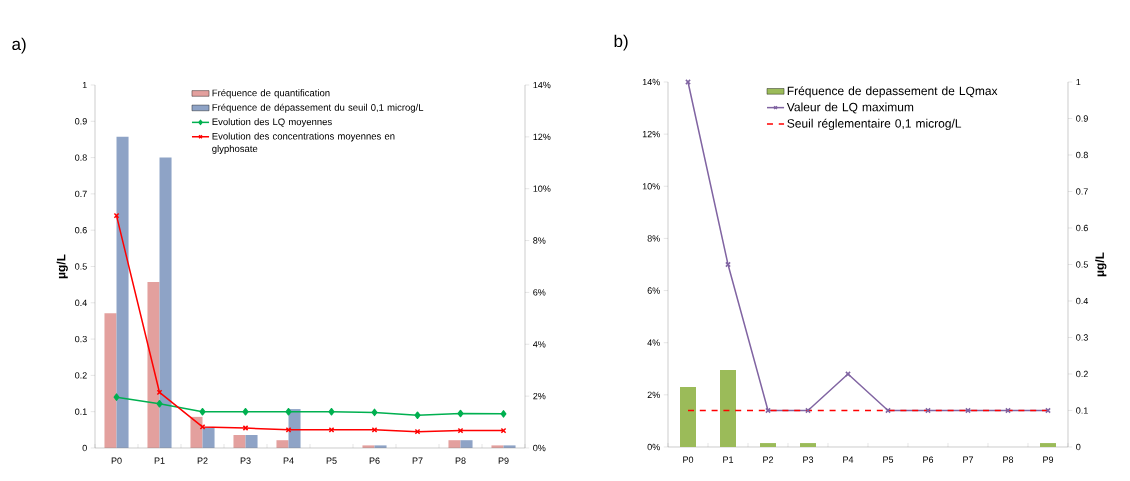 The width and height of the screenshot is (1130, 481). What do you see at coordinates (1082, 228) in the screenshot?
I see `y2-tick-label: 0.6` at bounding box center [1082, 228].